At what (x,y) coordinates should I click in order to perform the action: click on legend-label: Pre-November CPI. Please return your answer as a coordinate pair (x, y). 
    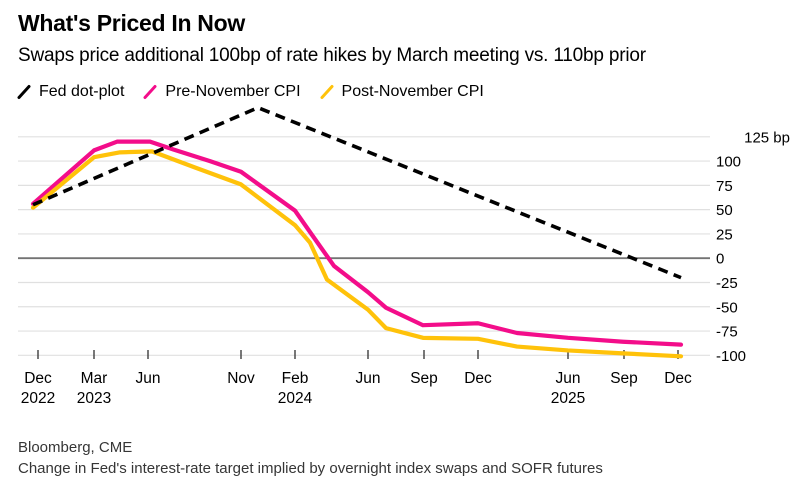
    Looking at the image, I should click on (233, 91).